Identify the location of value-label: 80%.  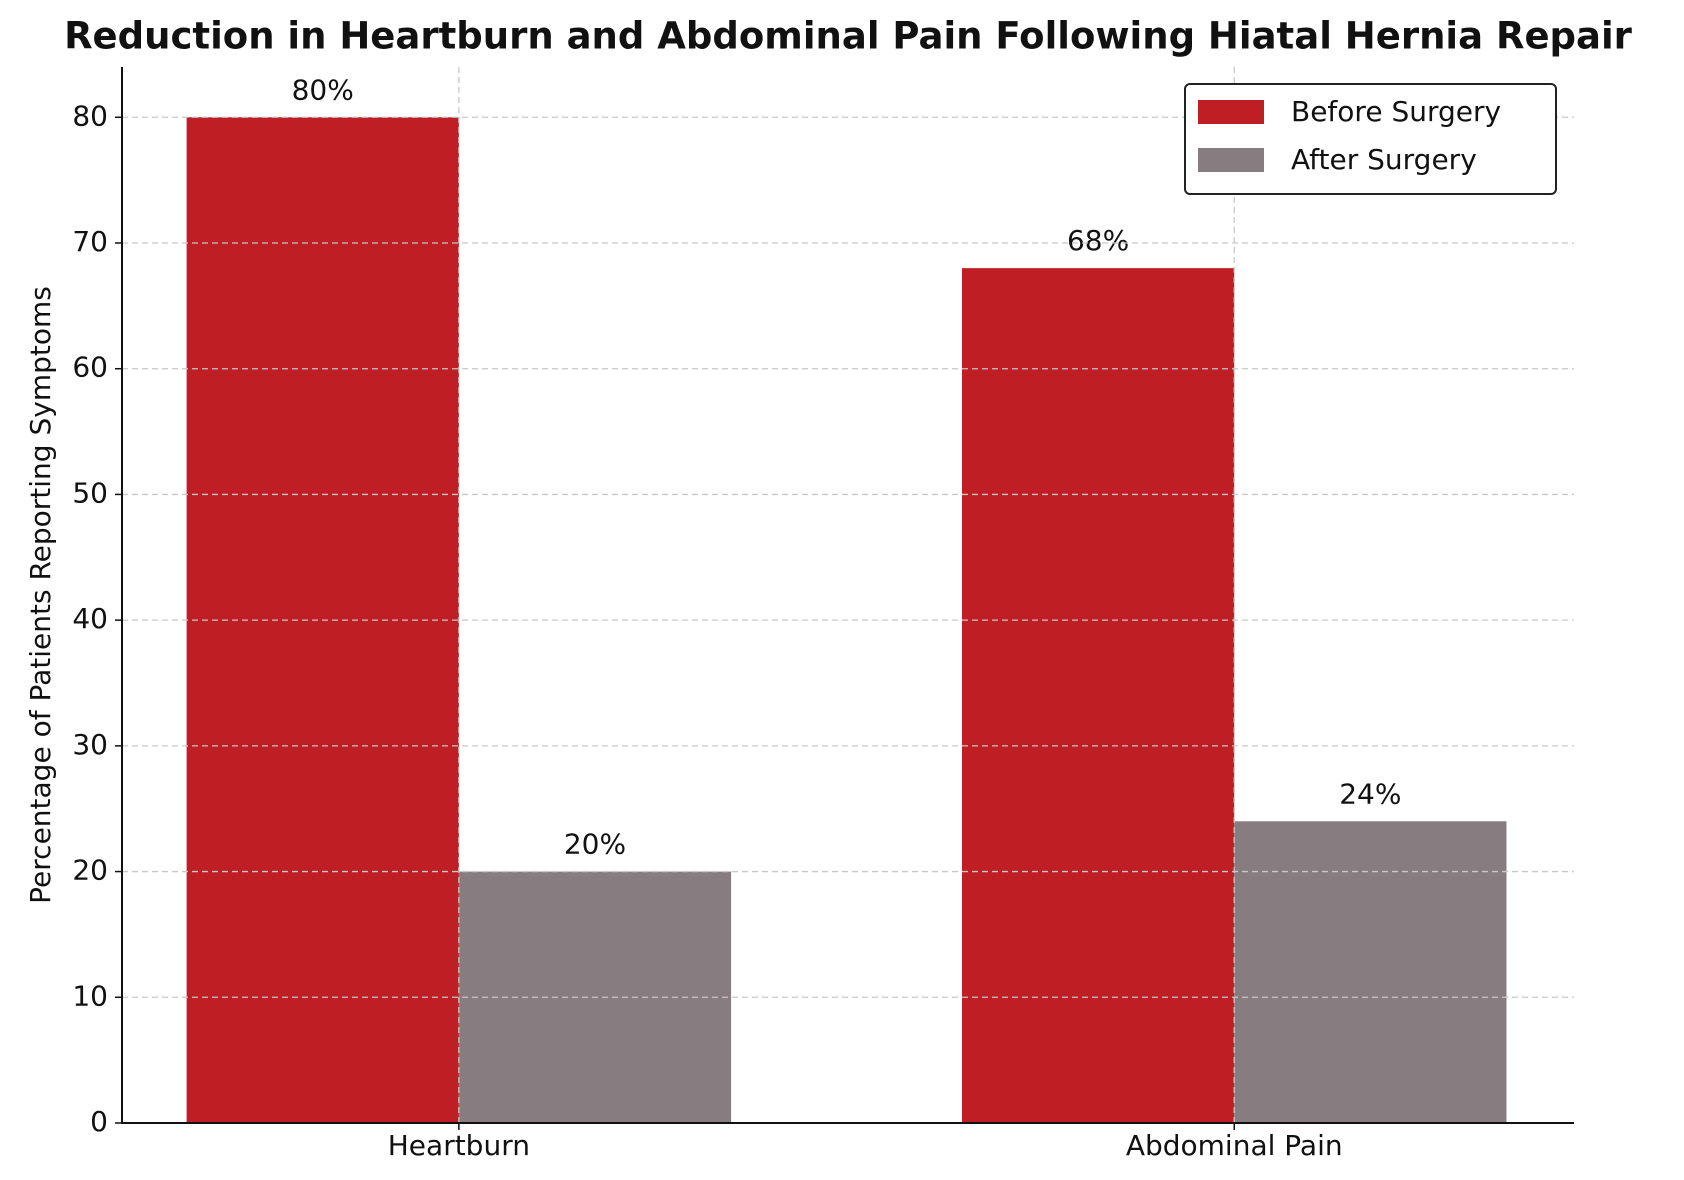
(323, 89).